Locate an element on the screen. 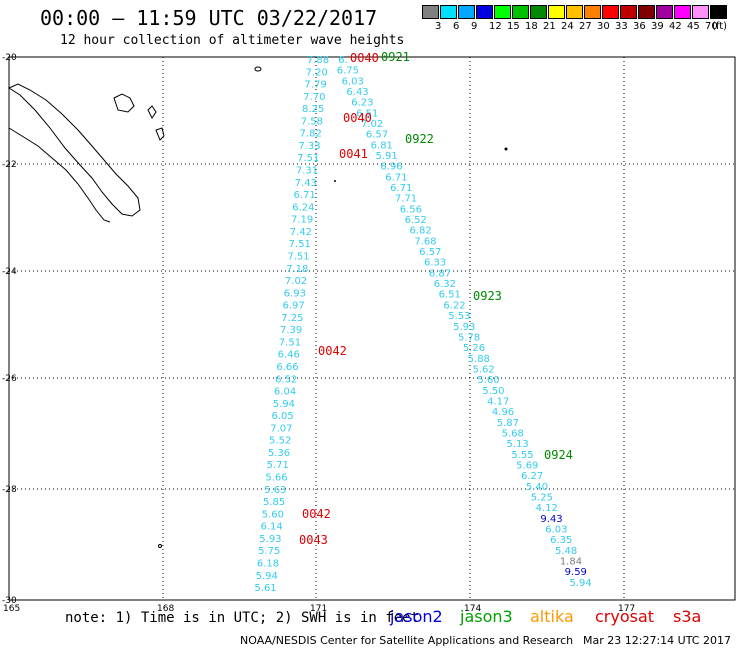  swh-value: 5.52 is located at coordinates (280, 441).